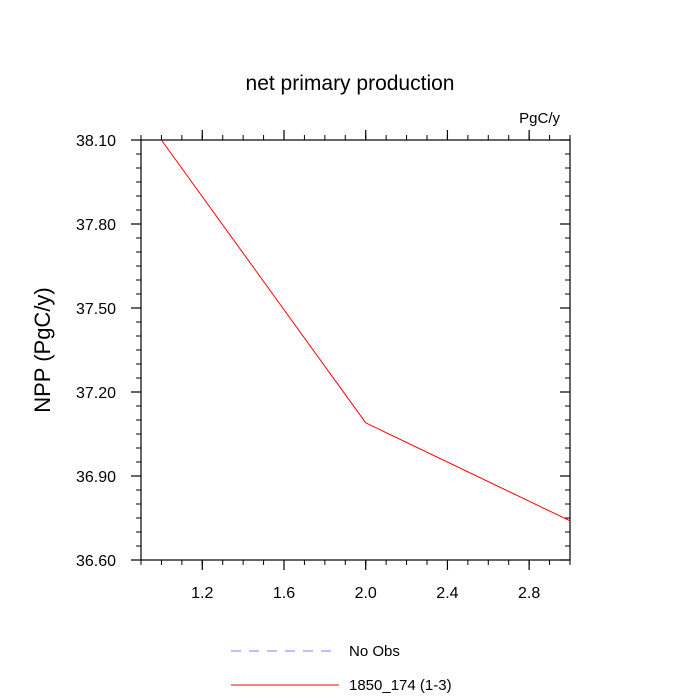 This screenshot has height=700, width=700. What do you see at coordinates (374, 651) in the screenshot?
I see `legend-label: No Obs` at bounding box center [374, 651].